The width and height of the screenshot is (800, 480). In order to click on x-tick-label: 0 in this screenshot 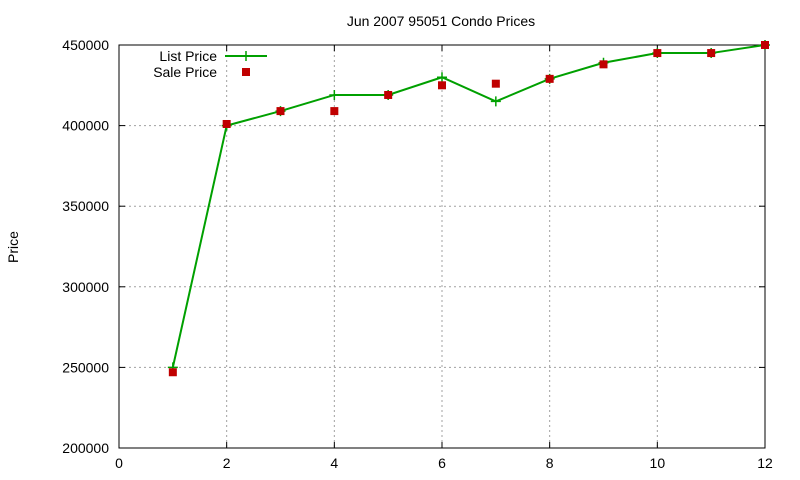, I will do `click(119, 463)`.